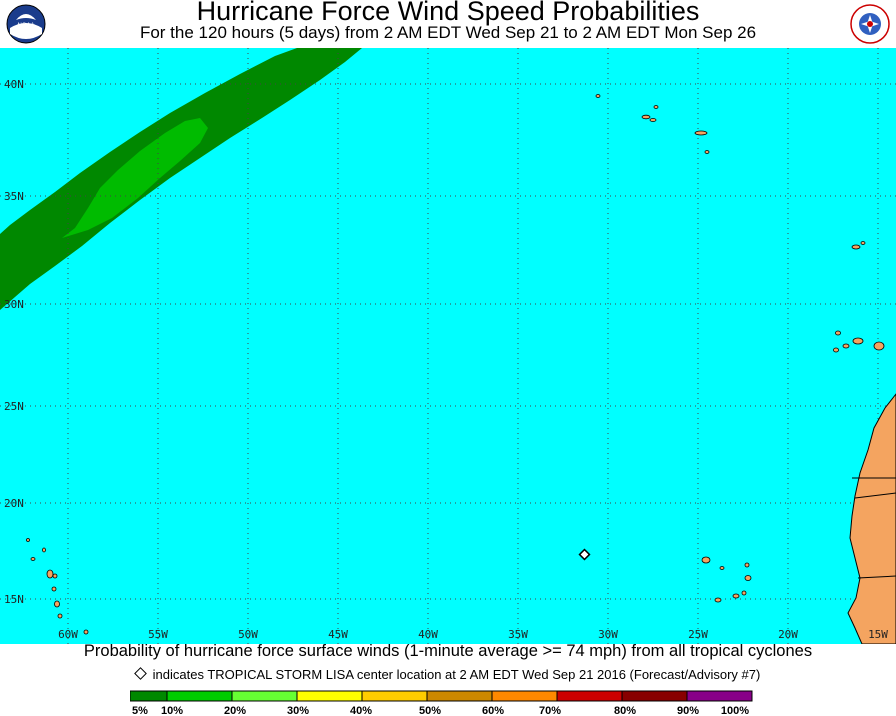  What do you see at coordinates (140, 710) in the screenshot?
I see `legend-label: 5%` at bounding box center [140, 710].